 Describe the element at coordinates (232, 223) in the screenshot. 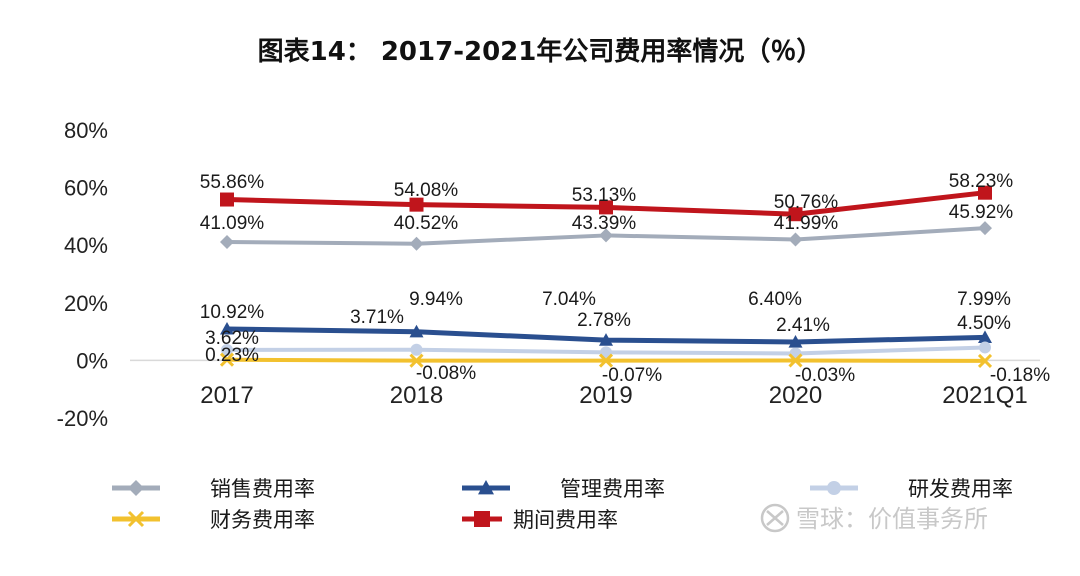

I see `data-label: 41.09%` at that location.